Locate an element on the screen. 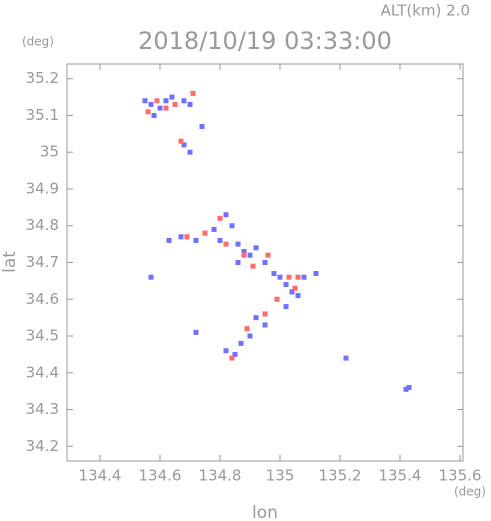 This screenshot has height=521, width=491. y-tick-label: 34.6 is located at coordinates (42, 299).